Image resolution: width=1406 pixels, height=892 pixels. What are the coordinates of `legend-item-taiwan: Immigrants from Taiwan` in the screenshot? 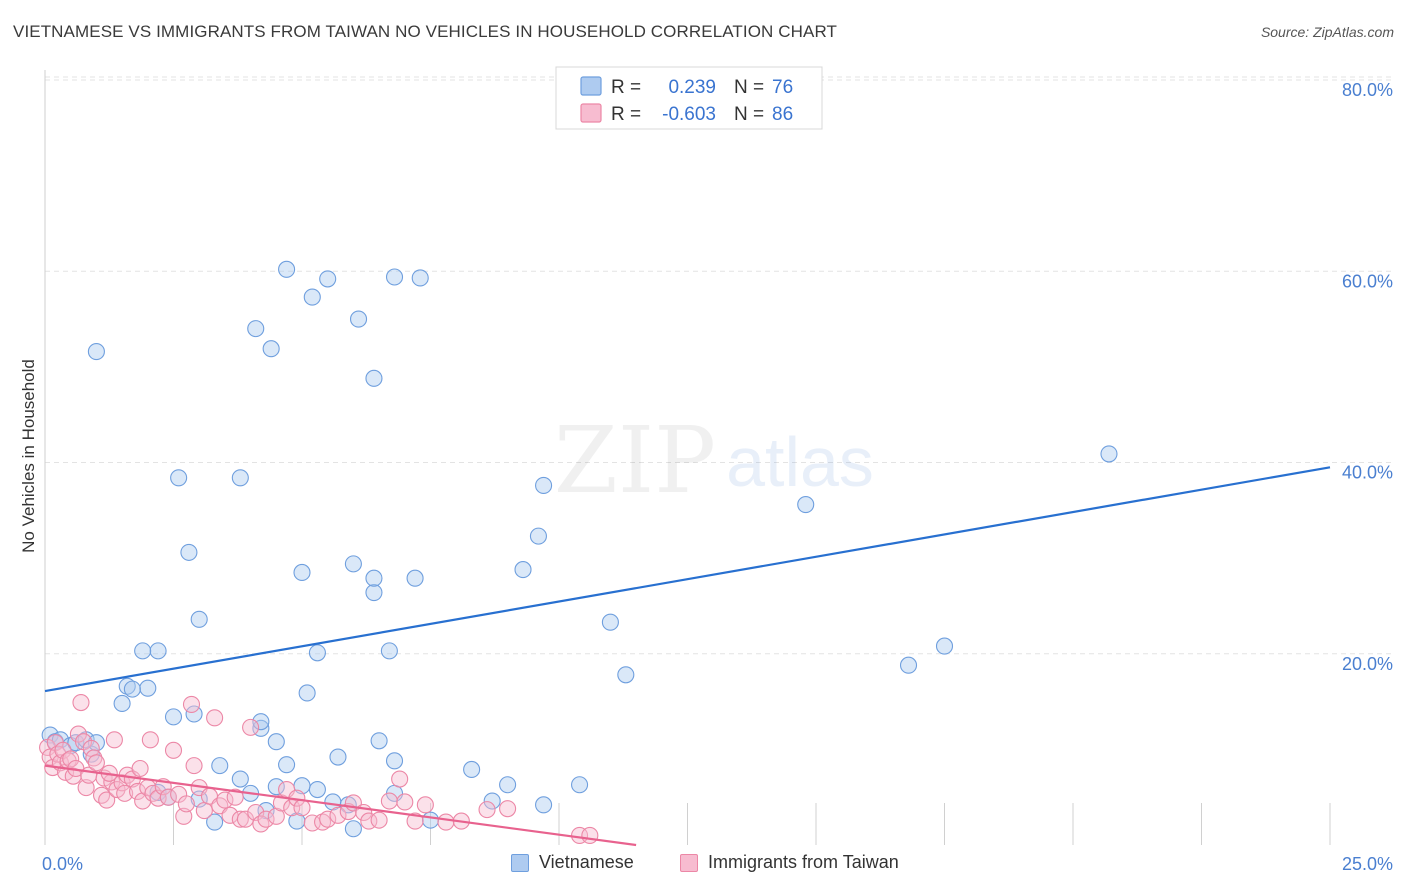 It's located at (789, 862).